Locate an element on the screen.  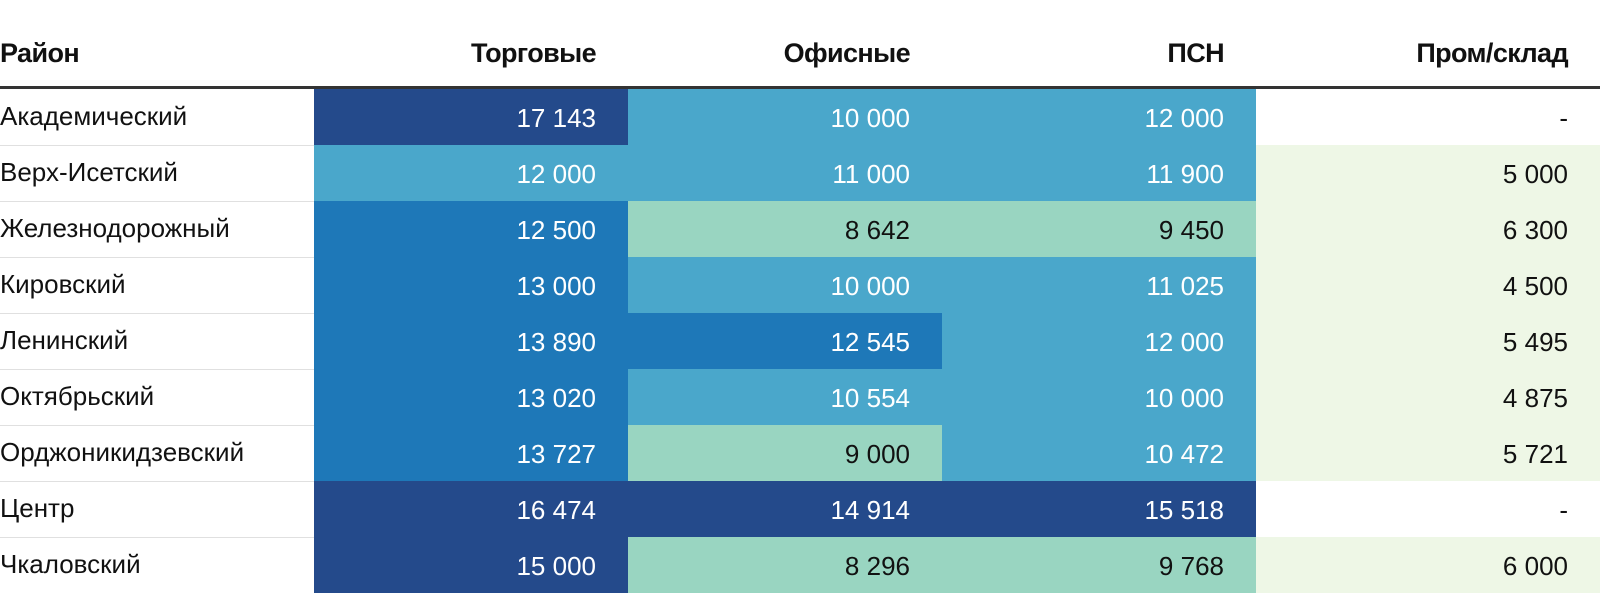
heatmap-cell-office: 10 554 is located at coordinates (785, 397).